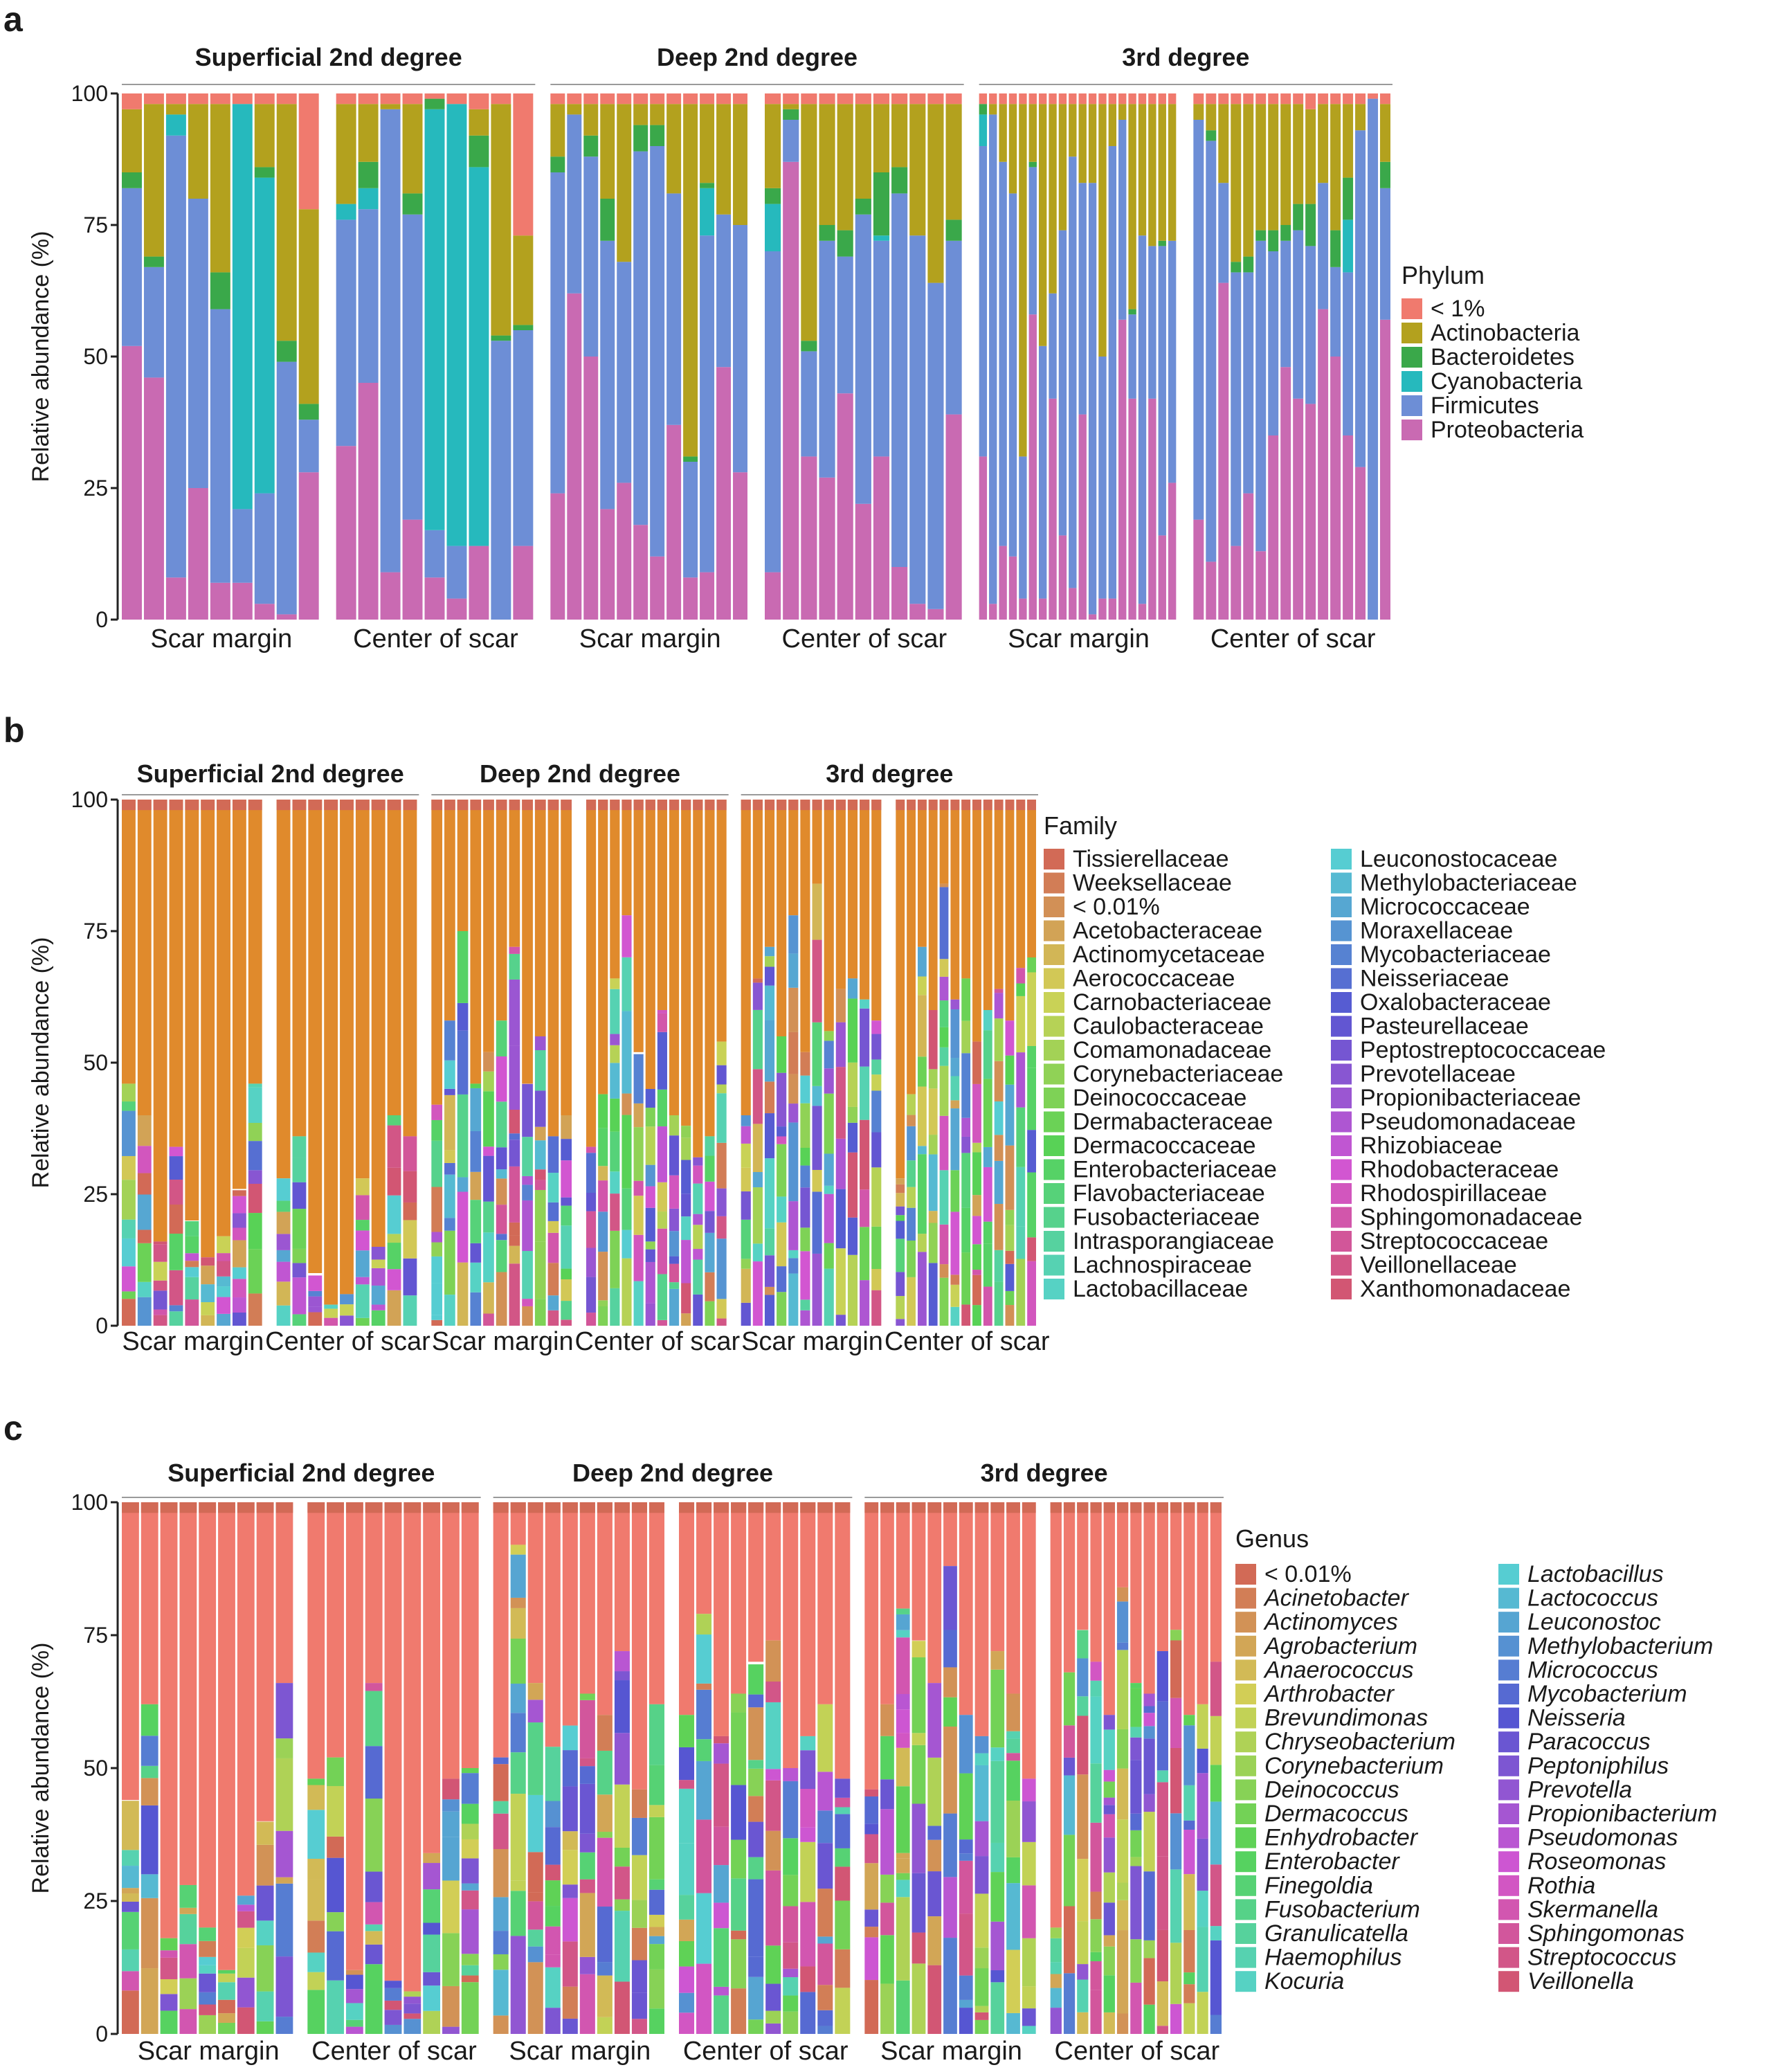 This screenshot has width=1769, height=2072. Describe the element at coordinates (1607, 1694) in the screenshot. I see `legend-item-label: Mycobacterium` at that location.